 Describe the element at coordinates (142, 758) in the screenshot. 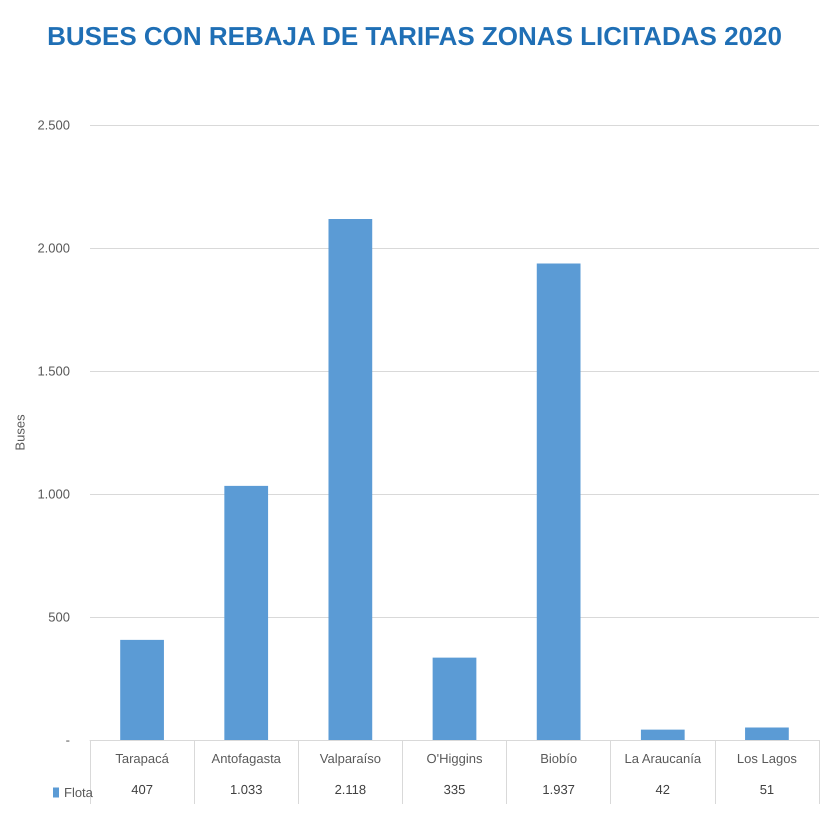

I see `x-tick-label: Tarapacá` at that location.